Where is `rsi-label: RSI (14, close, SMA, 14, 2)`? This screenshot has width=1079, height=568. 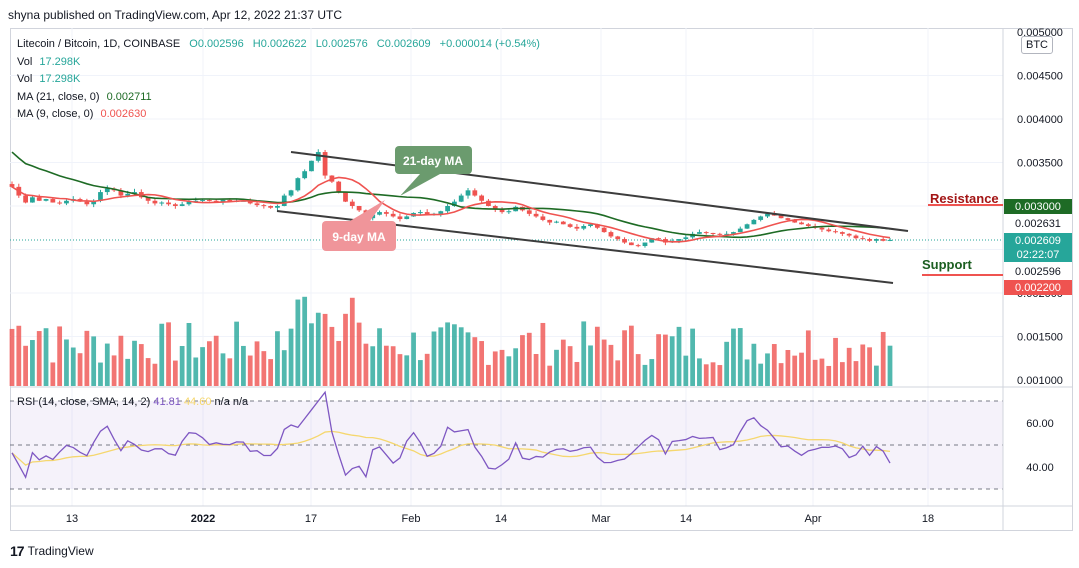
rsi-label: RSI (14, close, SMA, 14, 2) is located at coordinates (84, 402).